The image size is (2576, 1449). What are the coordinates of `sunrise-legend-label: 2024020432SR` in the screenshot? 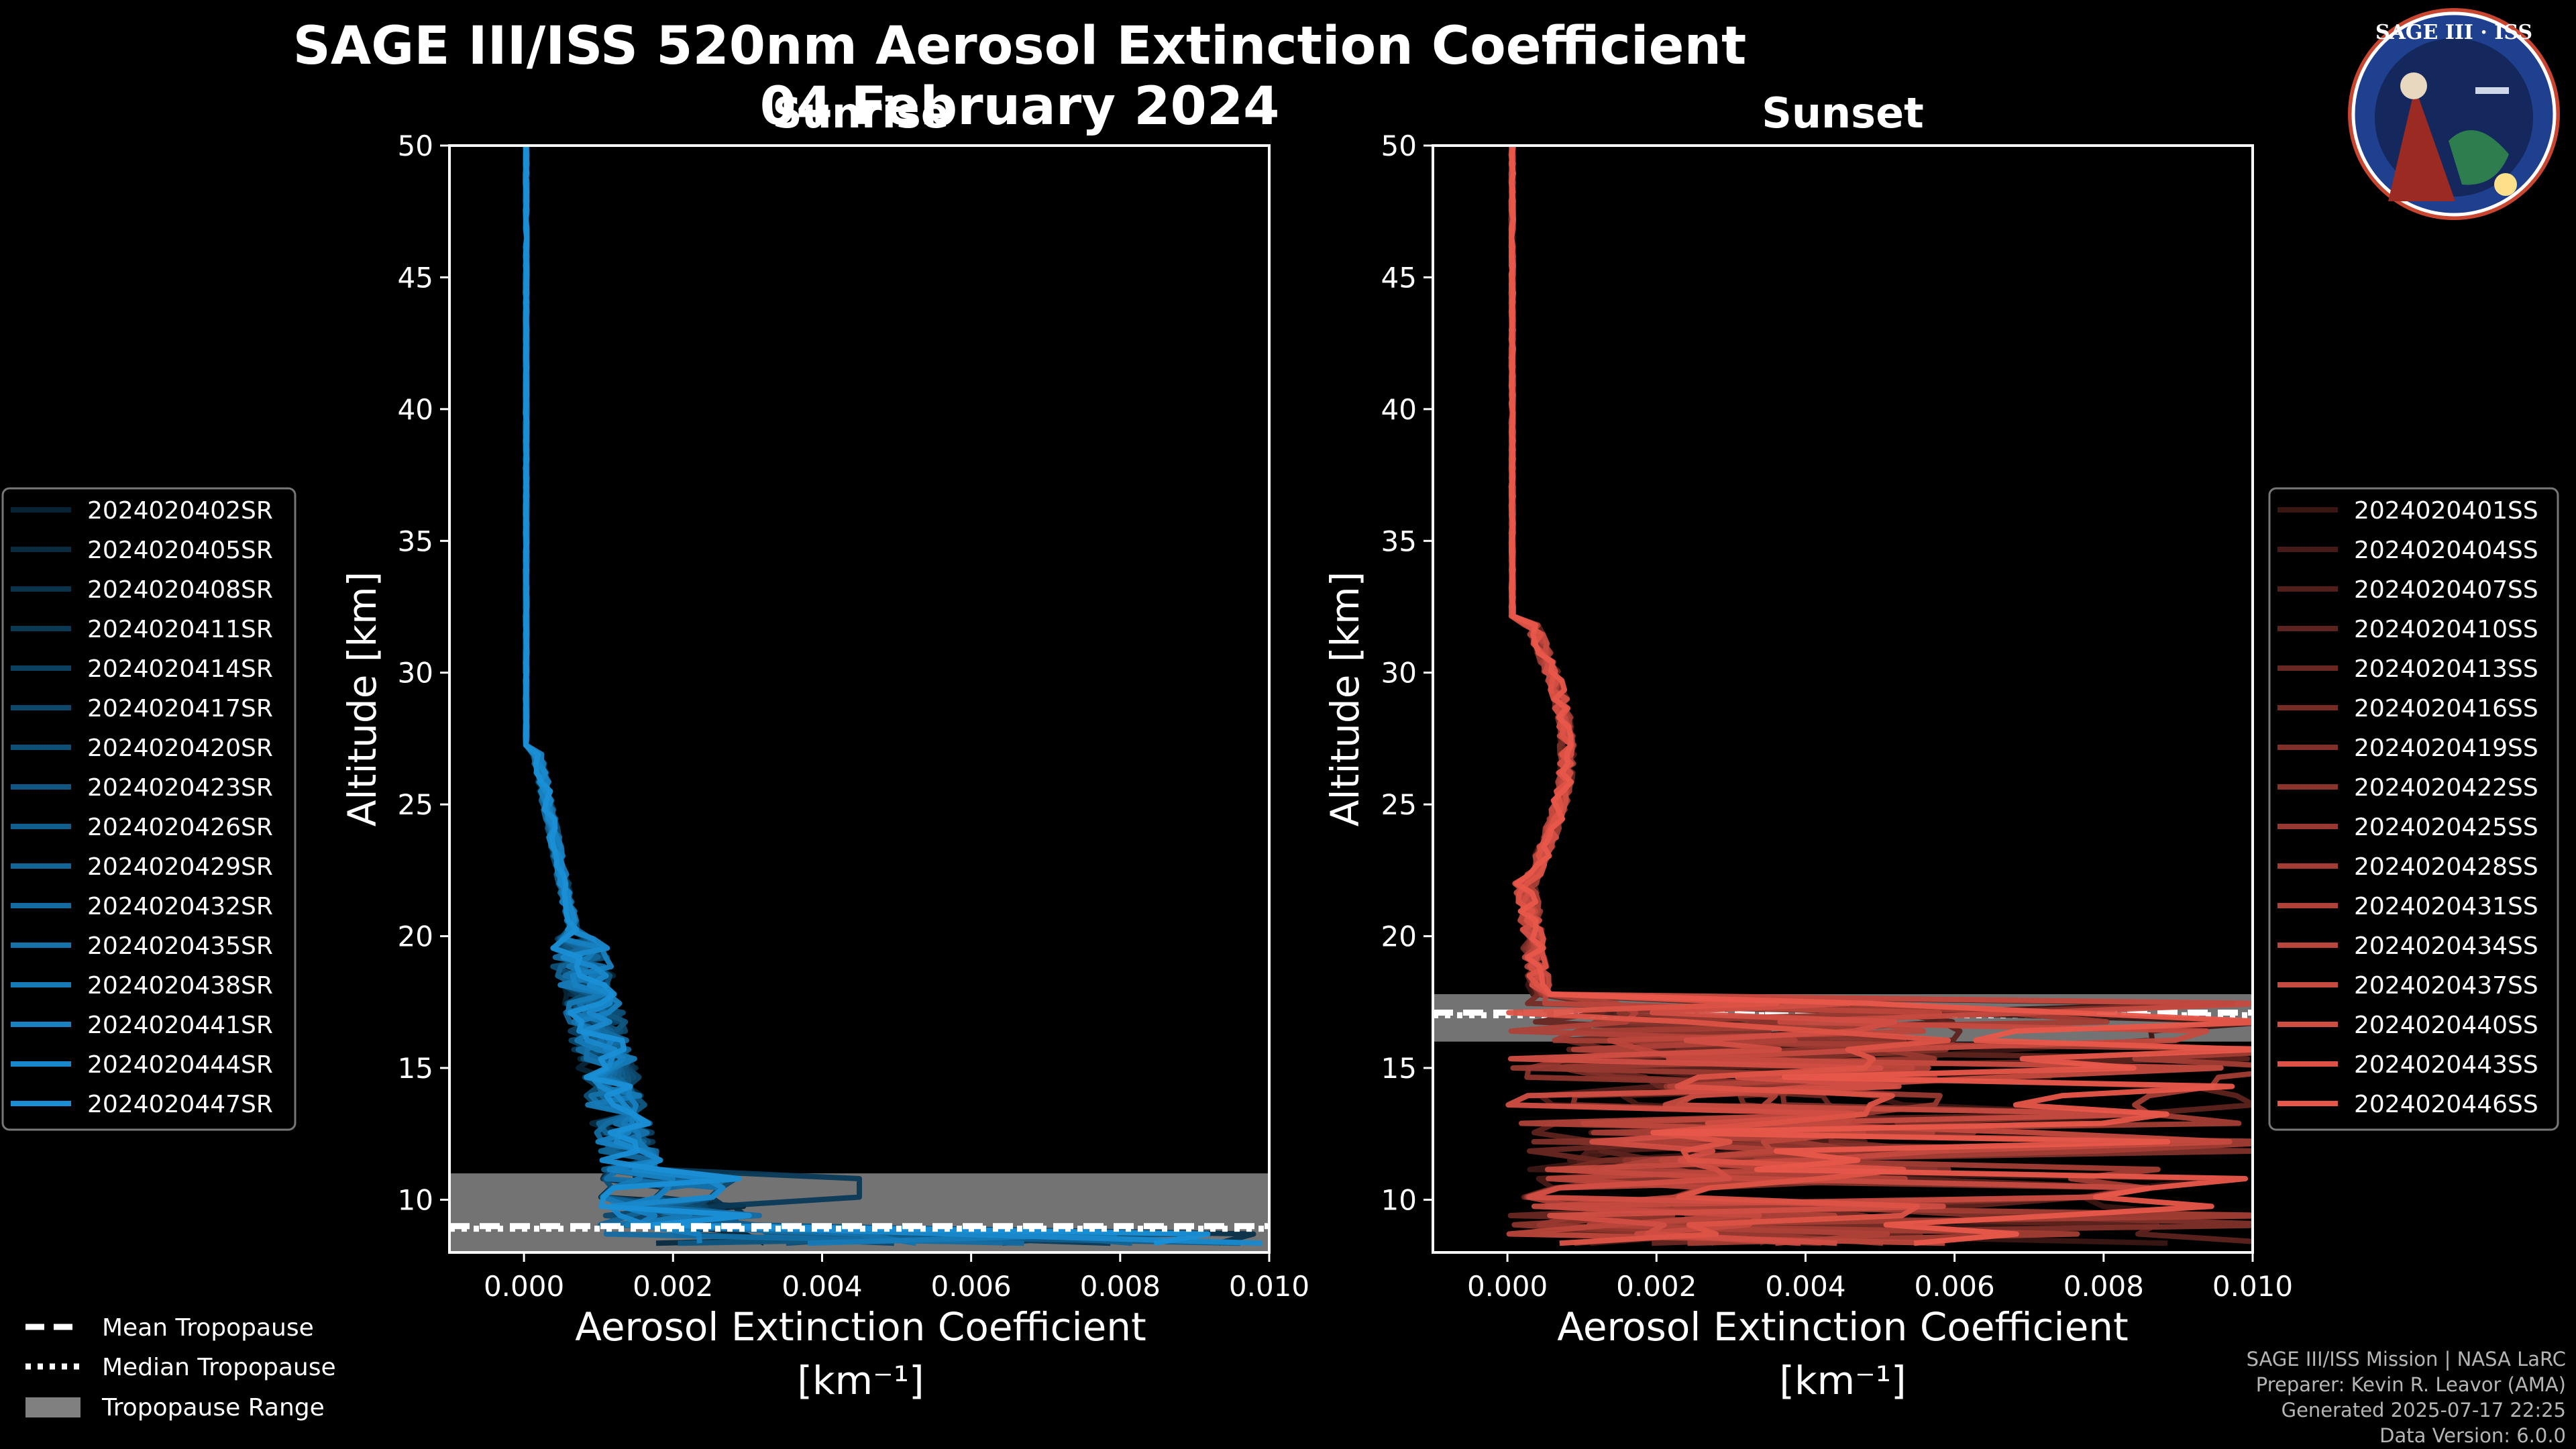 It's located at (180, 906).